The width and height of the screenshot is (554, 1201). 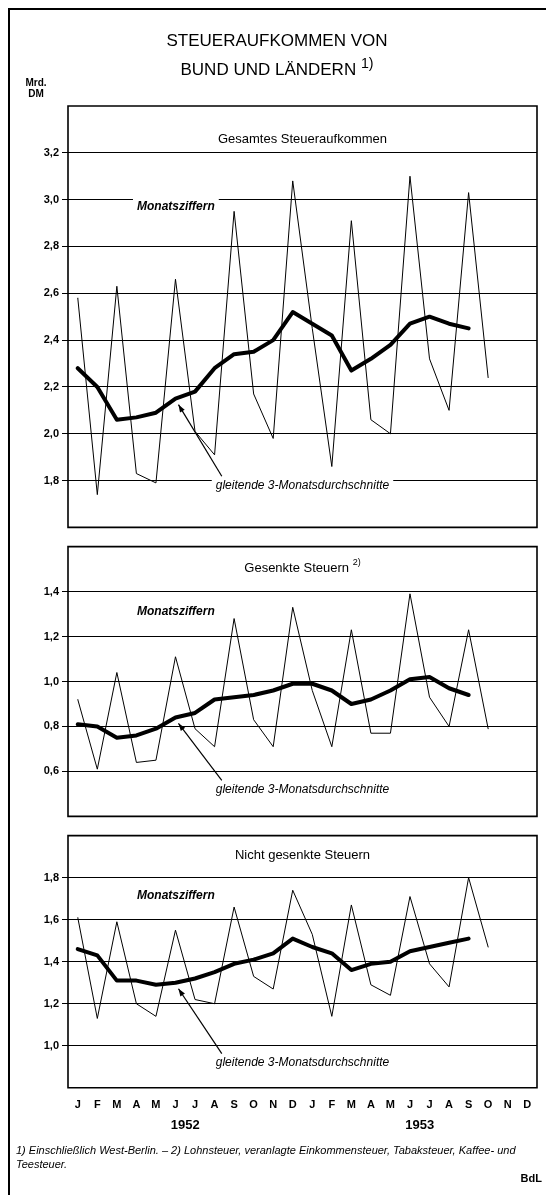 What do you see at coordinates (51, 432) in the screenshot?
I see `y-tick-label: 2,0` at bounding box center [51, 432].